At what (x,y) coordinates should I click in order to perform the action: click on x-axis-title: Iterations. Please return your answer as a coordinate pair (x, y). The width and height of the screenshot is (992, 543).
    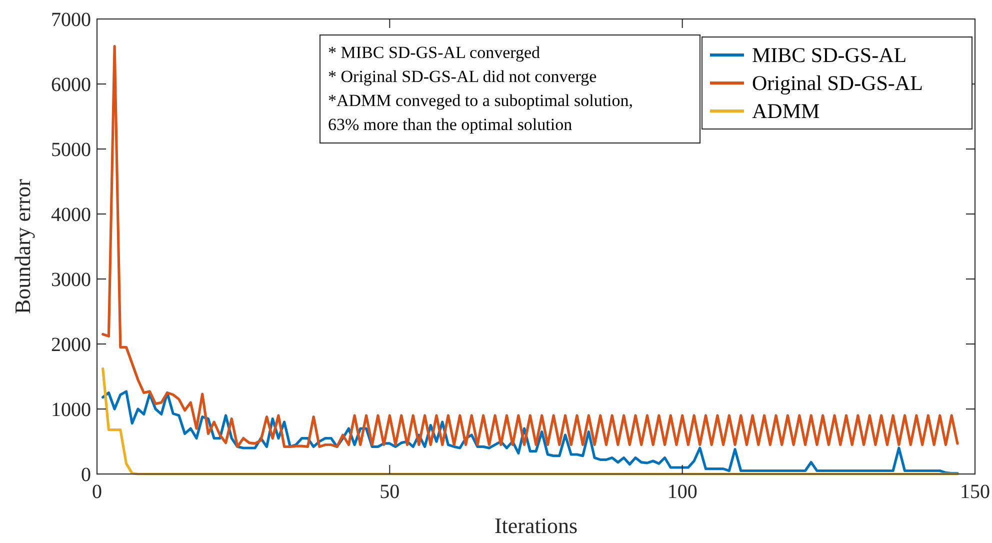
    Looking at the image, I should click on (536, 525).